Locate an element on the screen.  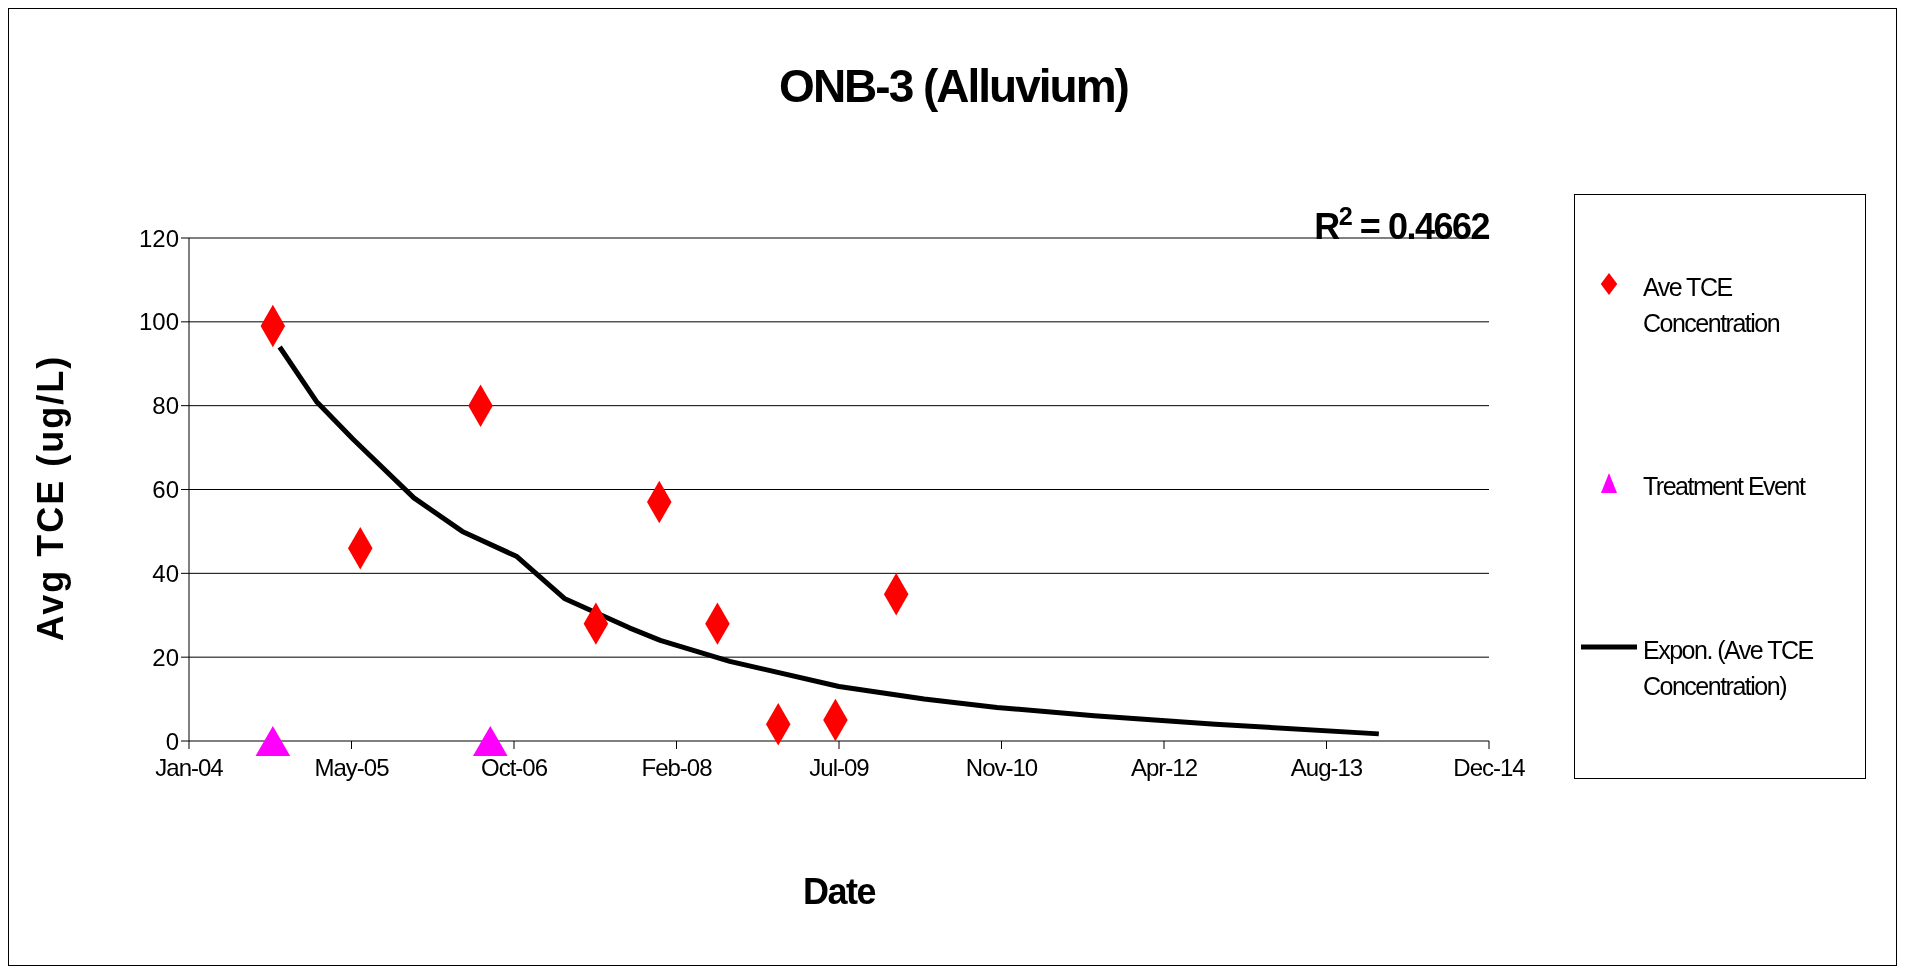
x-tick-label: Feb-08 is located at coordinates (677, 768).